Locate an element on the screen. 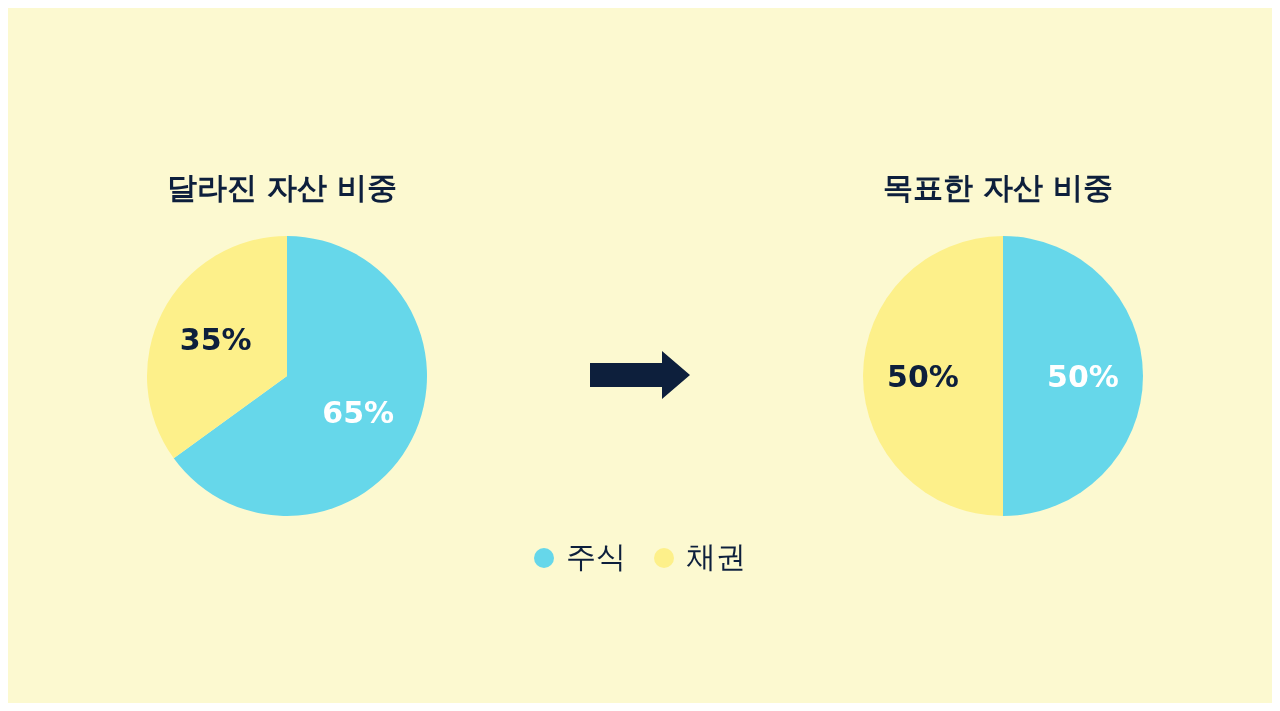  data-label: 35% is located at coordinates (215, 340).